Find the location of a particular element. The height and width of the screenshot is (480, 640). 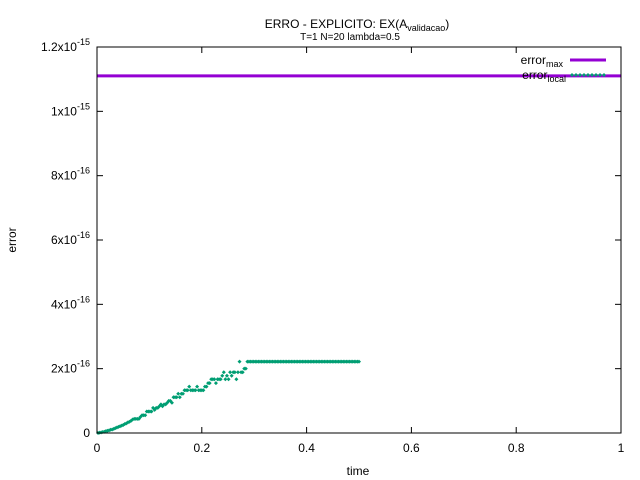

y-tick-label: 2x10⁻¹⁶ is located at coordinates (70, 367).